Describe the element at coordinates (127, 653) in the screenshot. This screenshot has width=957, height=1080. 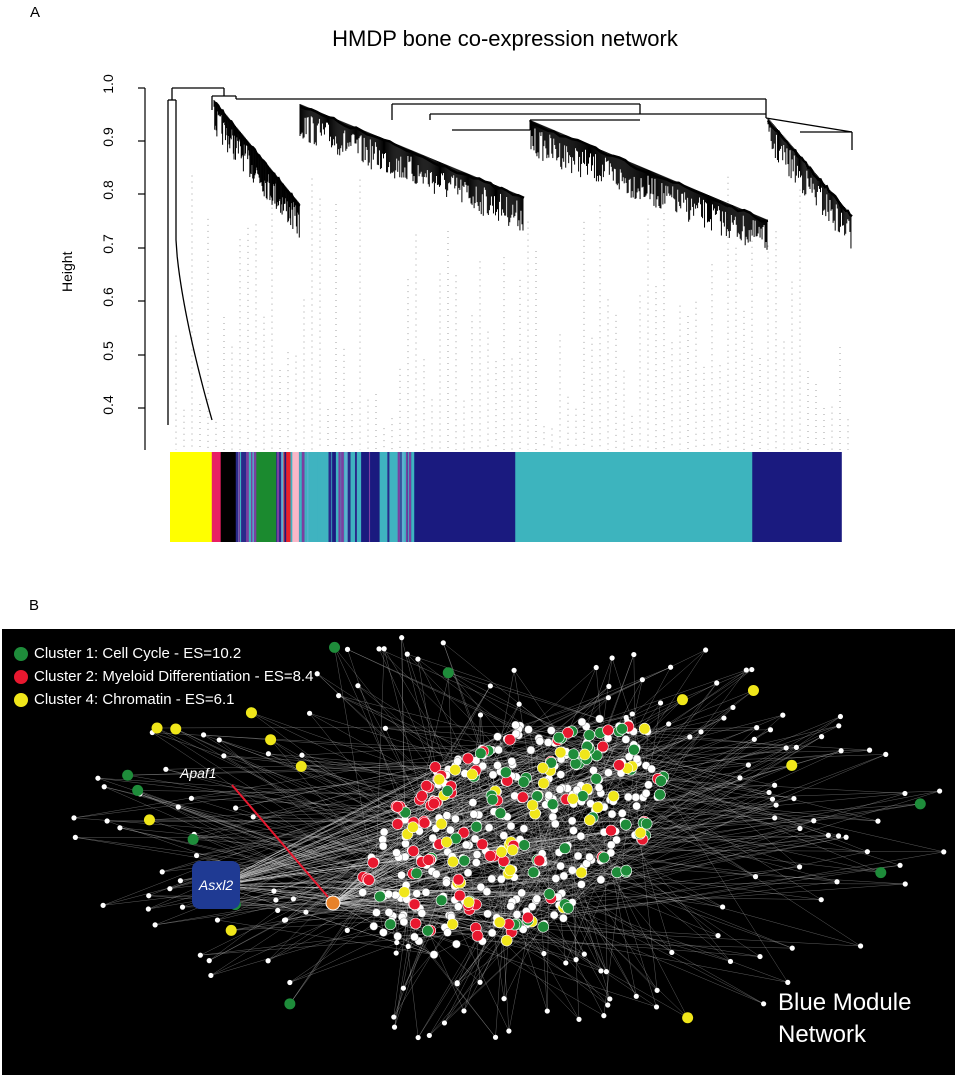
I see `legend-item-cell-cycle: Cluster 1: Cell Cycle - ES=10.2` at that location.